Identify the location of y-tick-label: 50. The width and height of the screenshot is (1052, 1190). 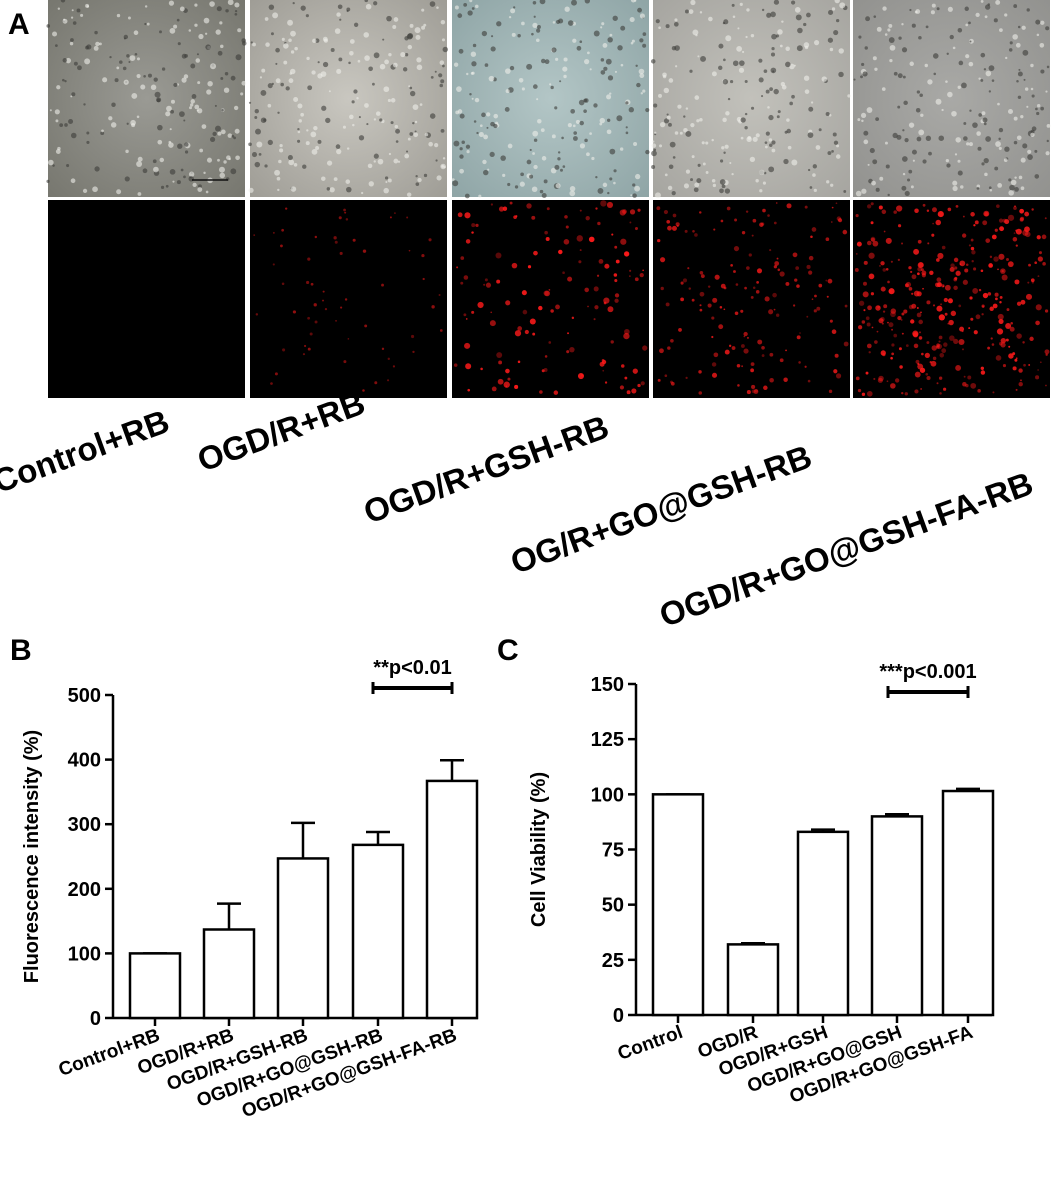
(613, 906).